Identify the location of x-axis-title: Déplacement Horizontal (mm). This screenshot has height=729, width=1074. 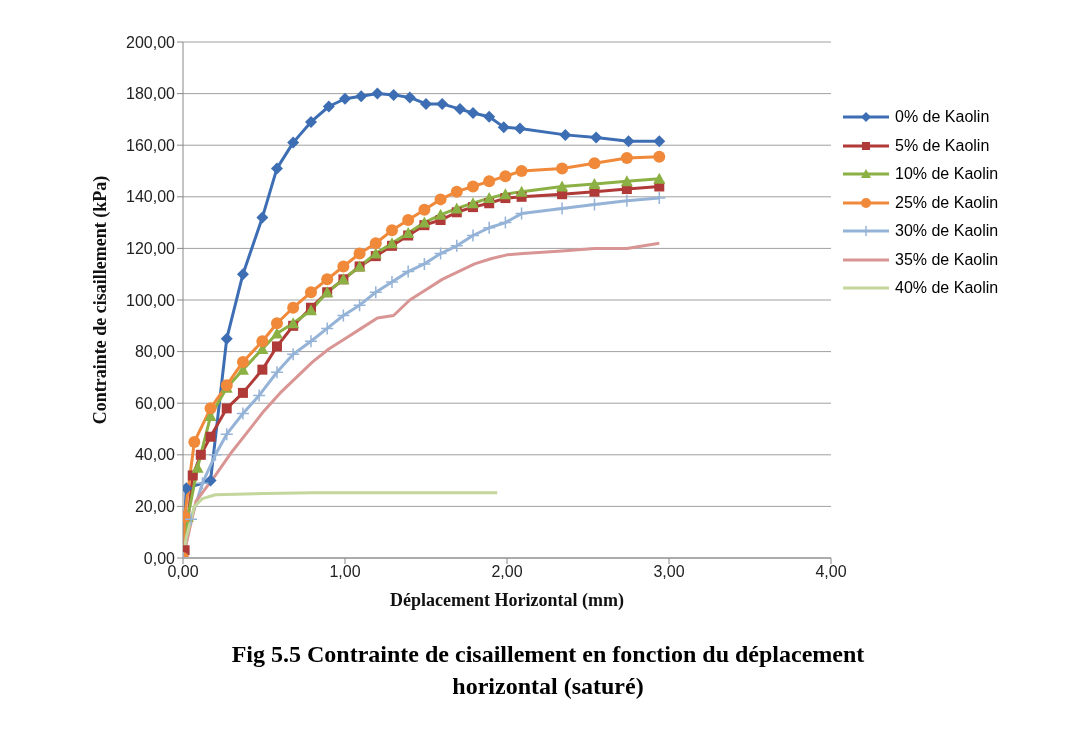
(507, 600).